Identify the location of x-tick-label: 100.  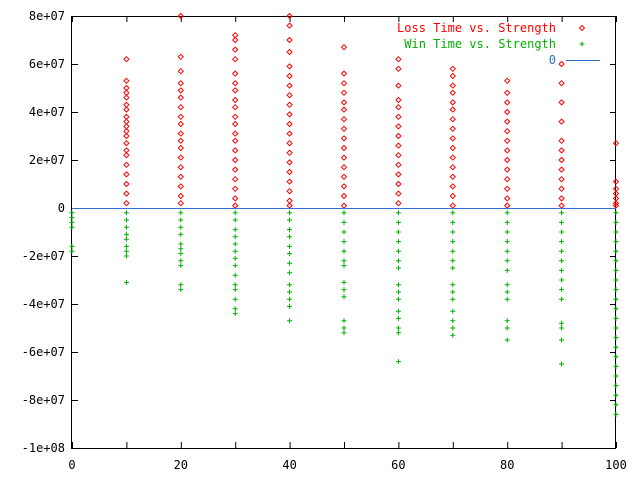
(616, 465).